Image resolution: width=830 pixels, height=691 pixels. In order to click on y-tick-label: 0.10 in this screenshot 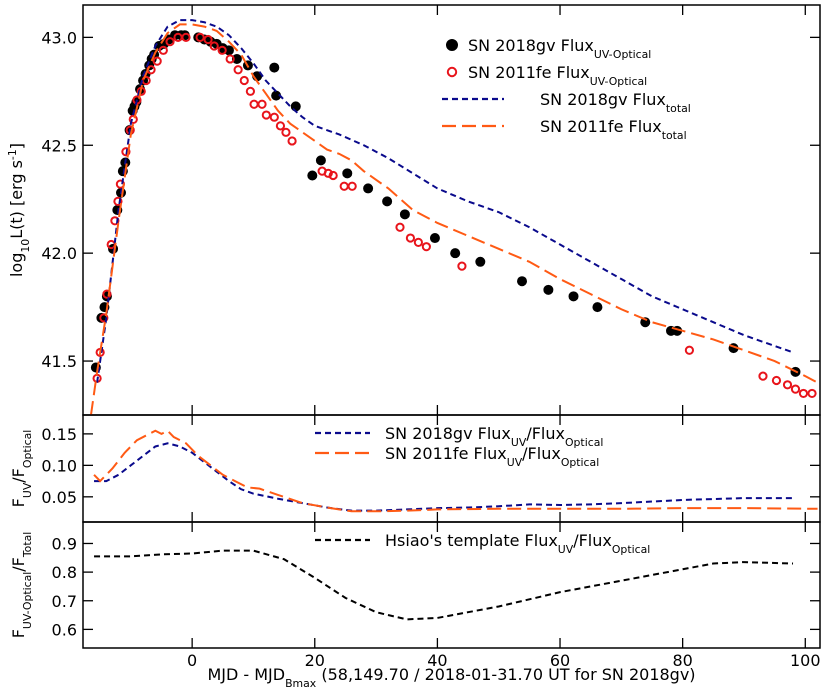, I will do `click(59, 465)`.